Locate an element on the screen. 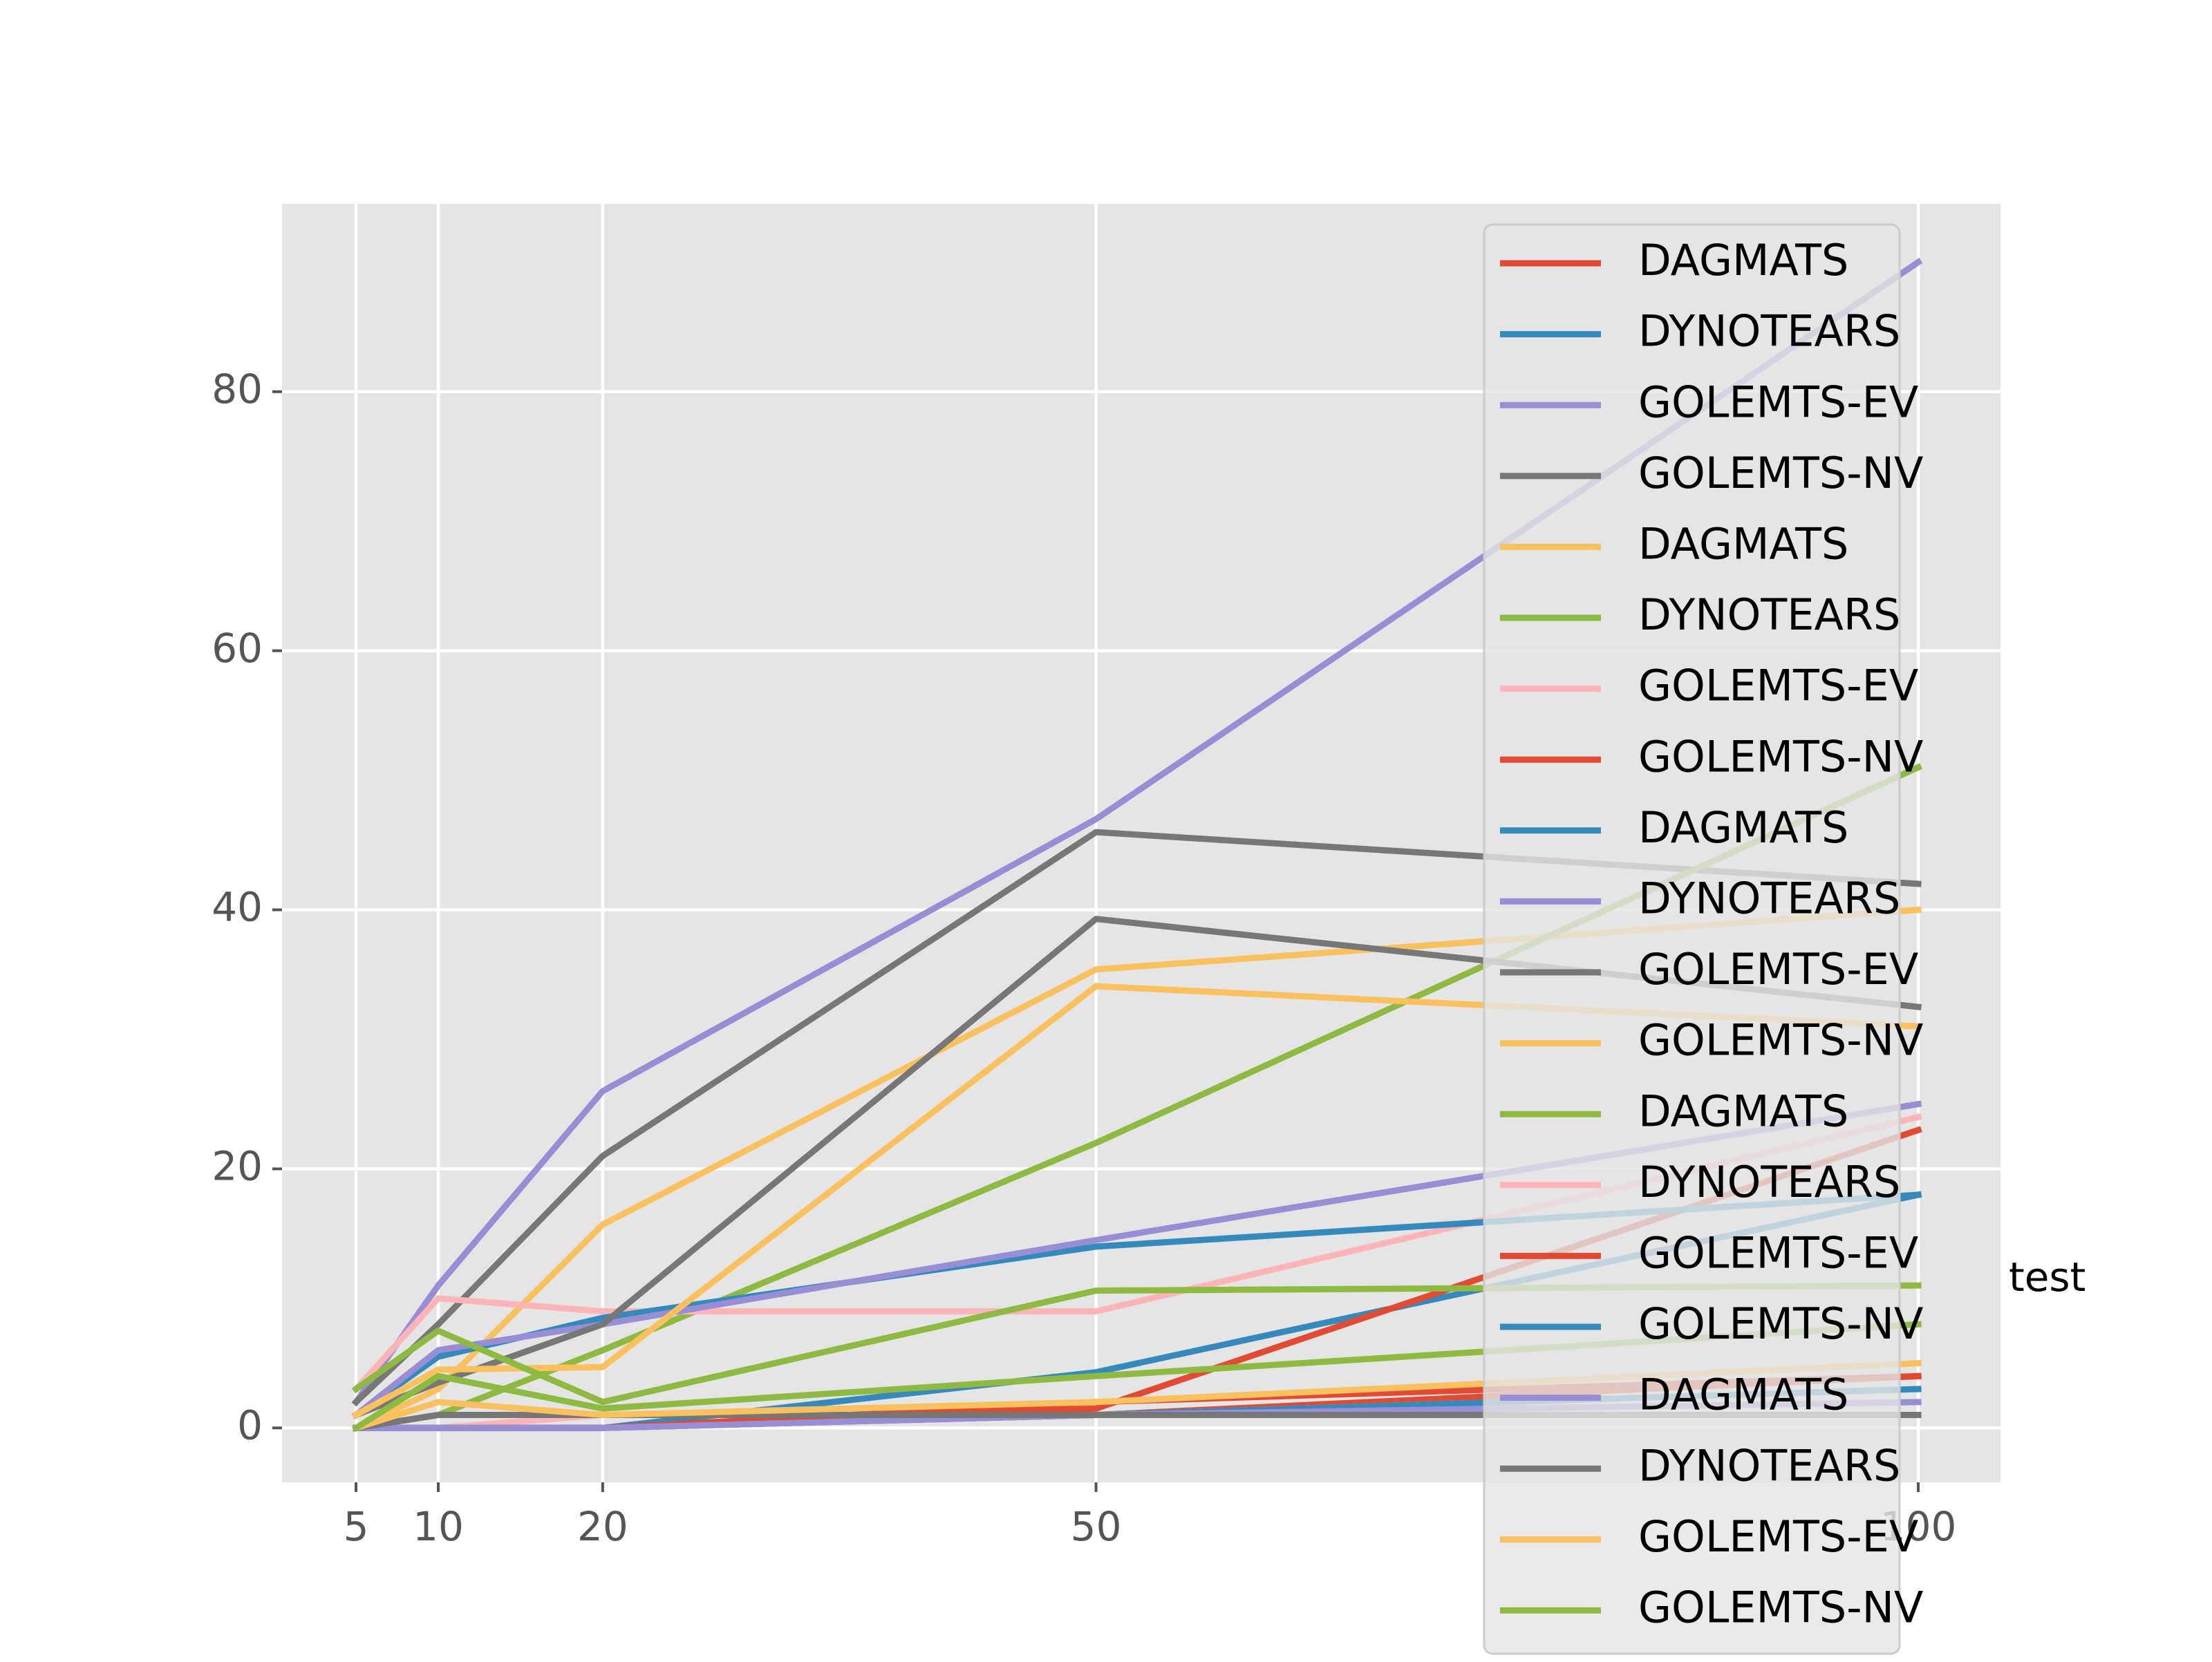 Image resolution: width=2212 pixels, height=1662 pixels. y-tick-label: 20 is located at coordinates (238, 1166).